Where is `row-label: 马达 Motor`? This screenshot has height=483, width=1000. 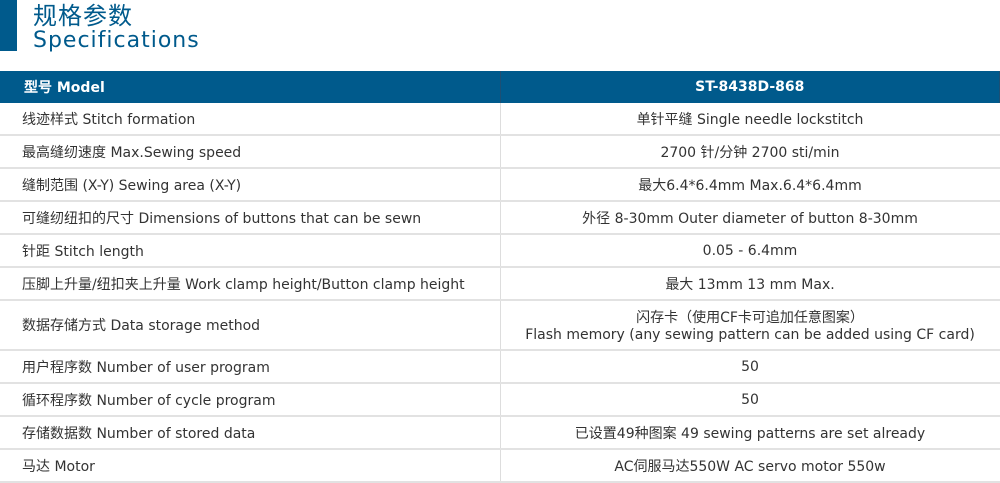 row-label: 马达 Motor is located at coordinates (250, 466).